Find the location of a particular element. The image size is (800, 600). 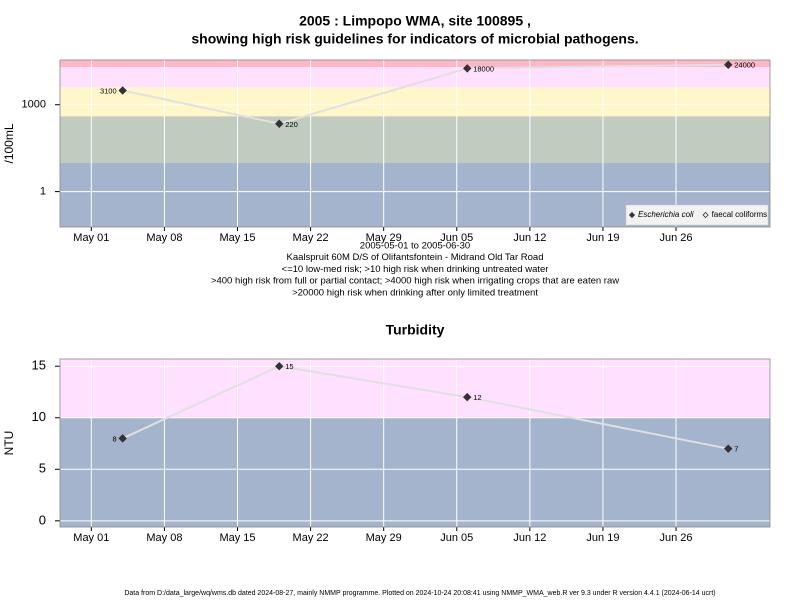

data-label: 7 is located at coordinates (736, 449).